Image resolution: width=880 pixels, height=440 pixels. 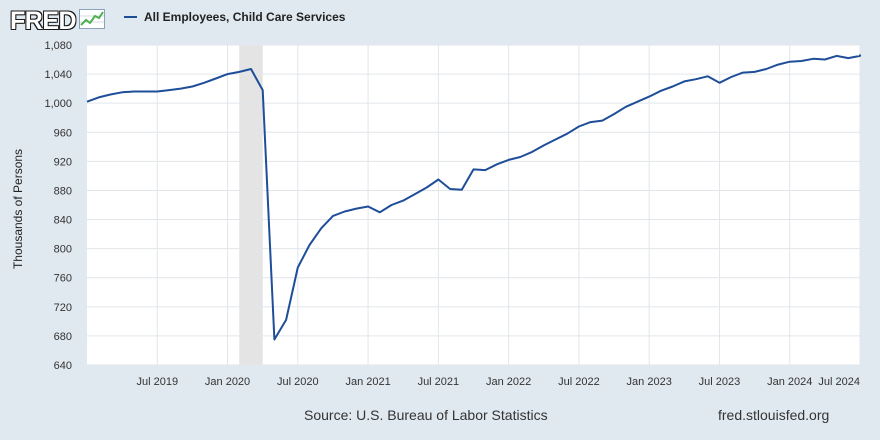 I want to click on x-tick-label: Jul 2024, so click(x=839, y=382).